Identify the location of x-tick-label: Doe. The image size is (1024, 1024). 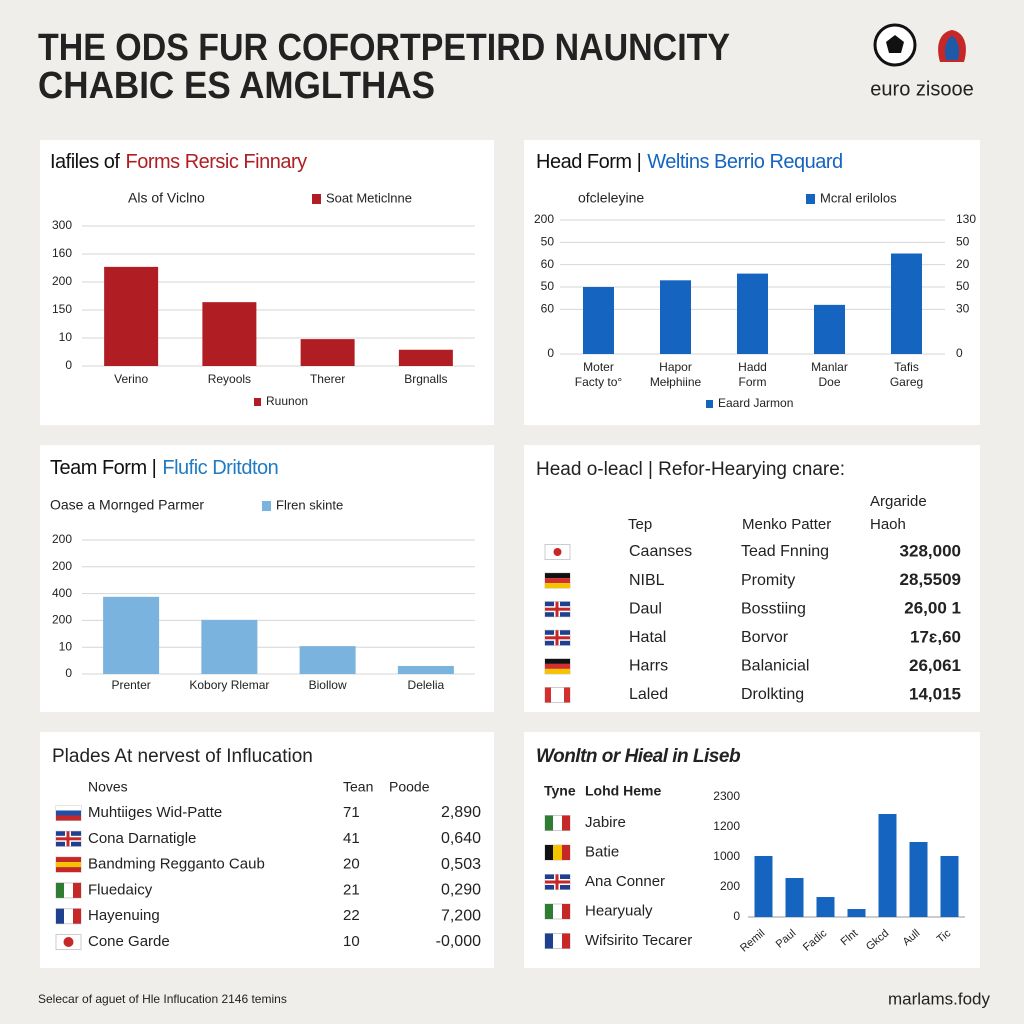
(829, 382).